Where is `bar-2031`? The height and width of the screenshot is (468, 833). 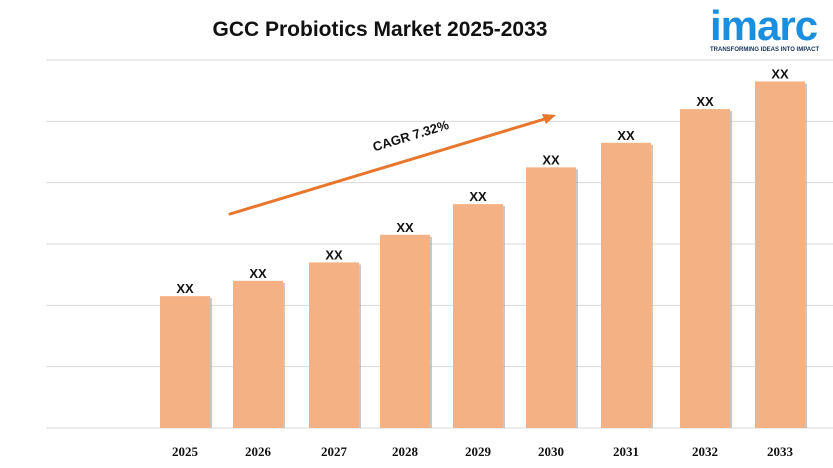 bar-2031 is located at coordinates (626, 285).